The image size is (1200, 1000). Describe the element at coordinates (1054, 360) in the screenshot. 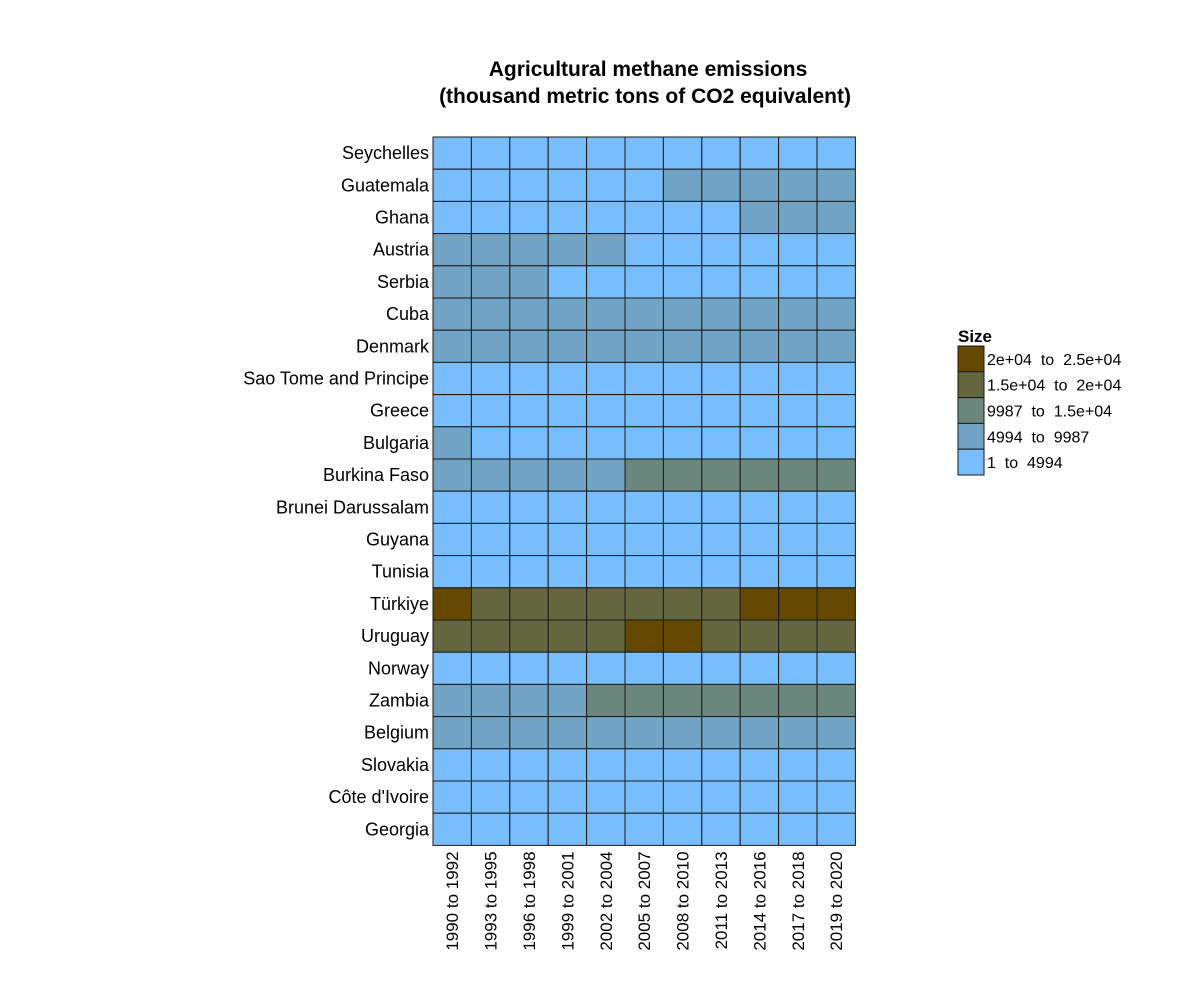

I see `legend-label: 2e+04 to 2.5e+04` at that location.